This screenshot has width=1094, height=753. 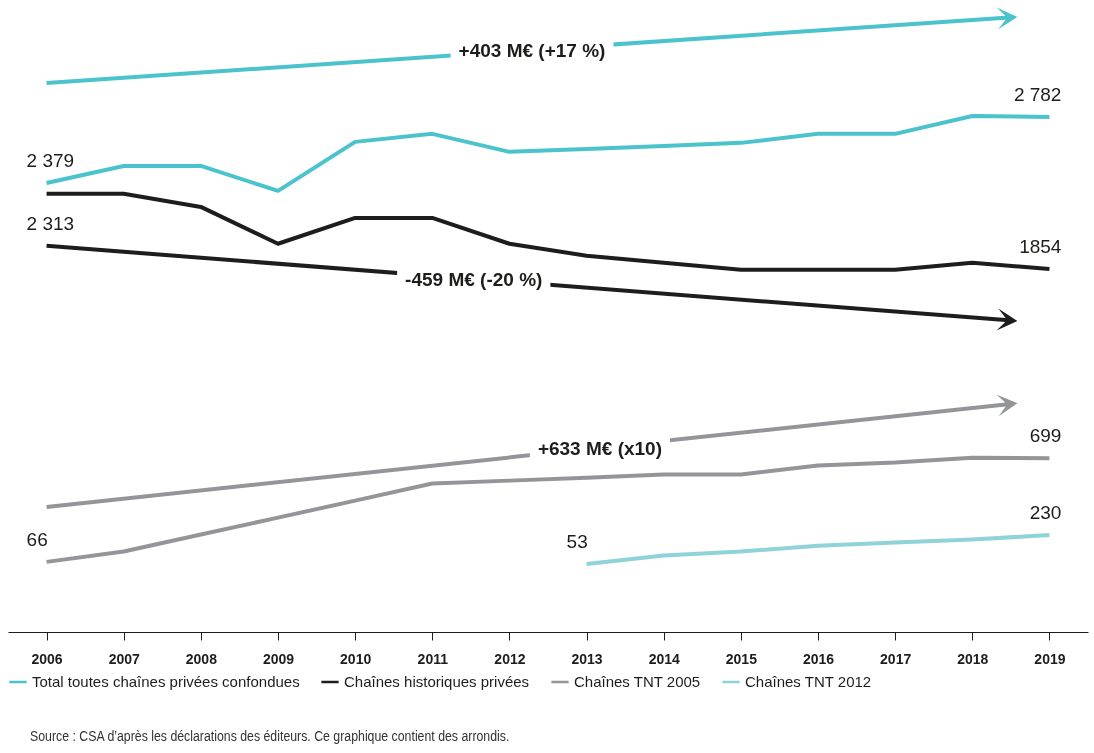 I want to click on x-tick-label: 2010, so click(x=356, y=658).